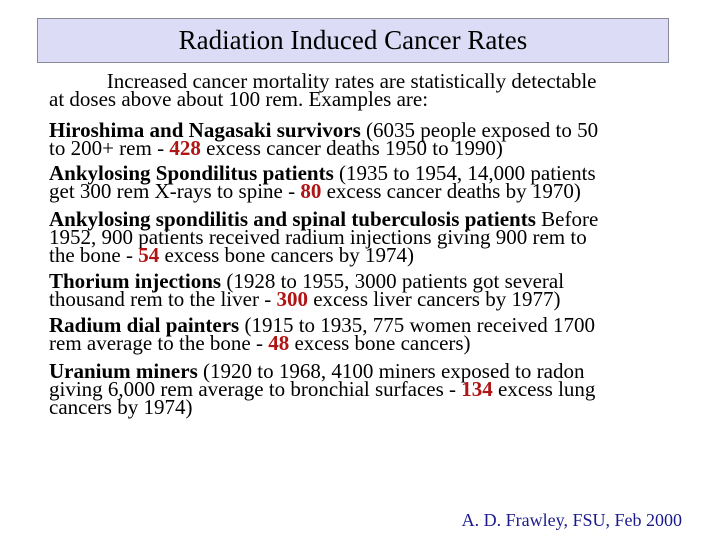  Describe the element at coordinates (451, 191) in the screenshot. I see `text-segment: excess cancer deaths by 1970)` at that location.